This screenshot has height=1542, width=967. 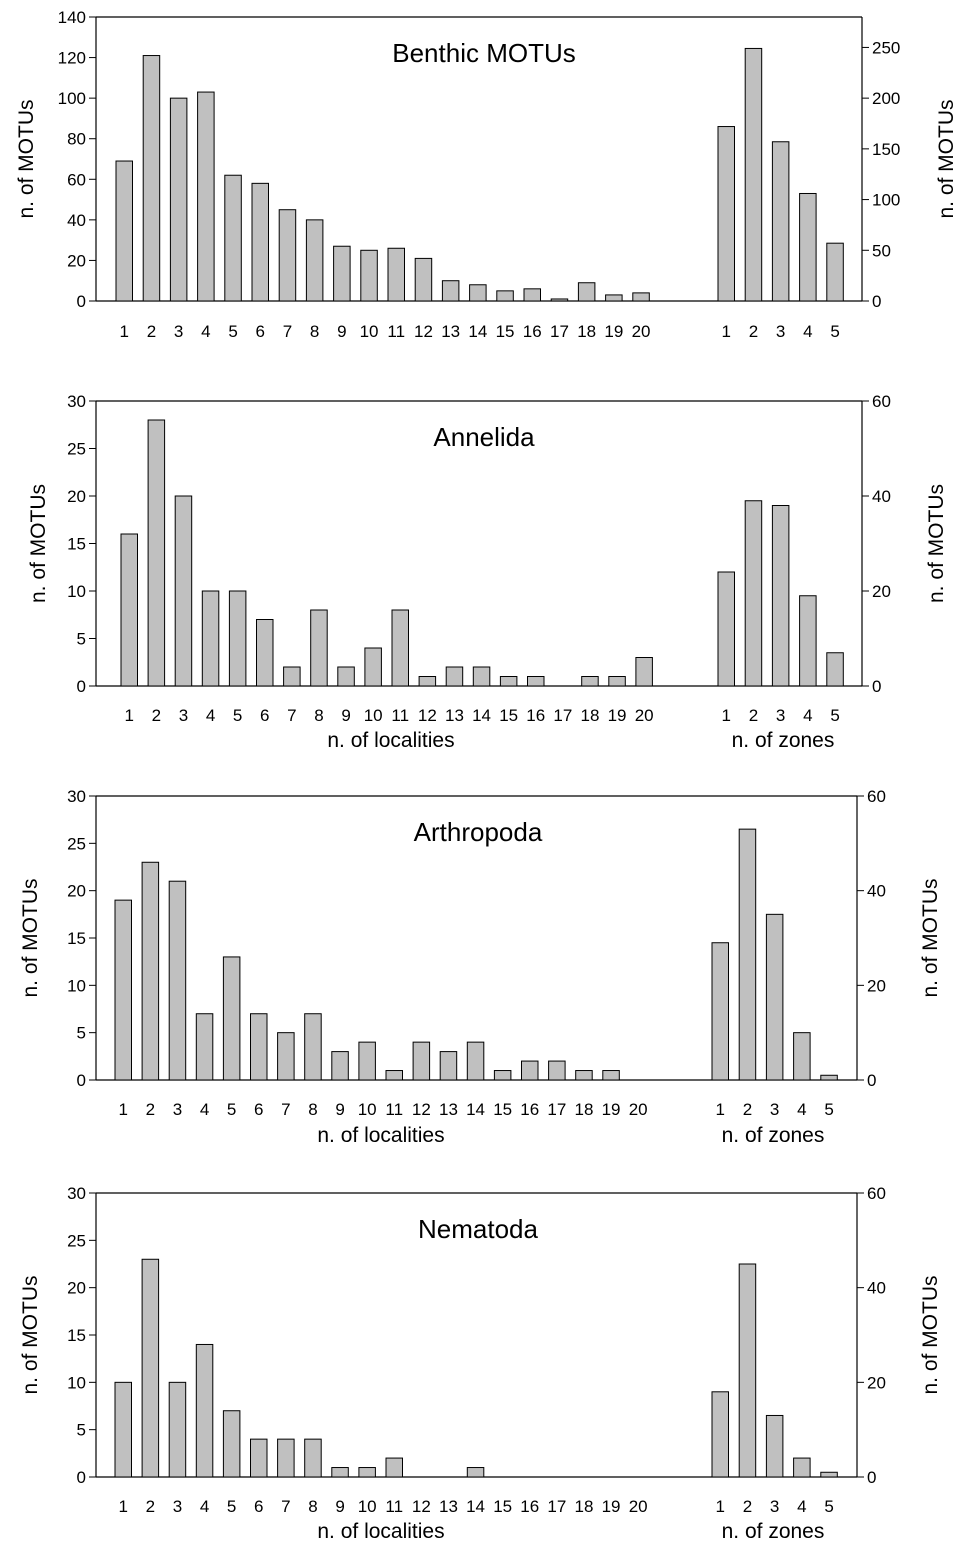 I want to click on left-y-tick-label: 5, so click(x=81, y=1430).